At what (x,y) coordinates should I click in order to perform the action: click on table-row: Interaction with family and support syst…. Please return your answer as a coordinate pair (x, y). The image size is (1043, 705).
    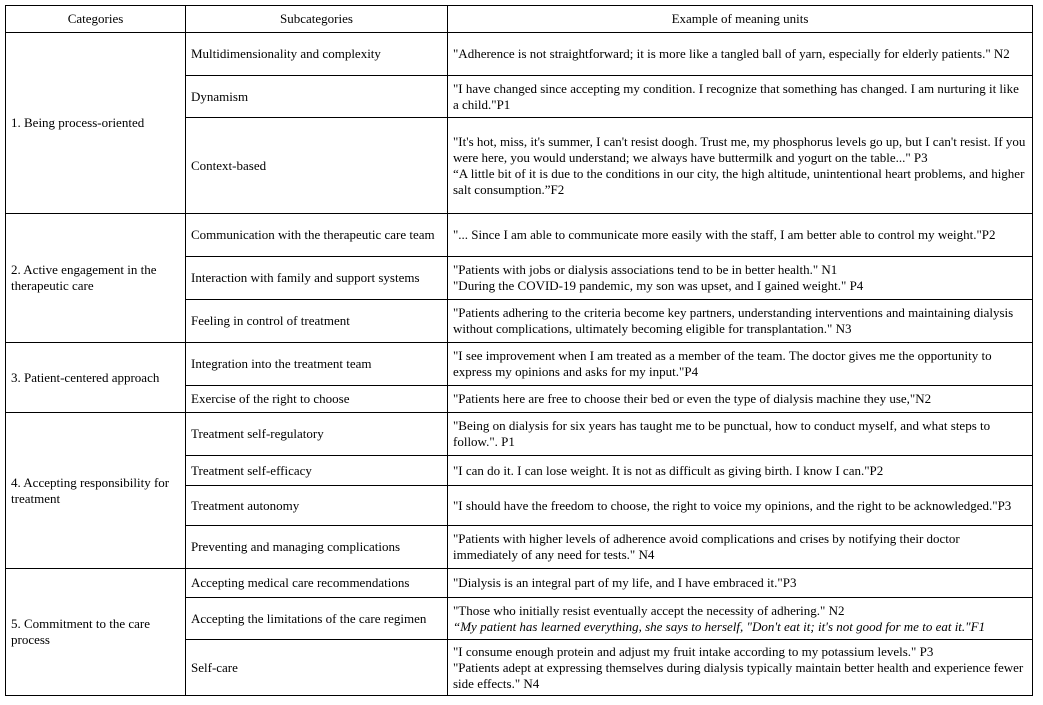
    Looking at the image, I should click on (519, 278).